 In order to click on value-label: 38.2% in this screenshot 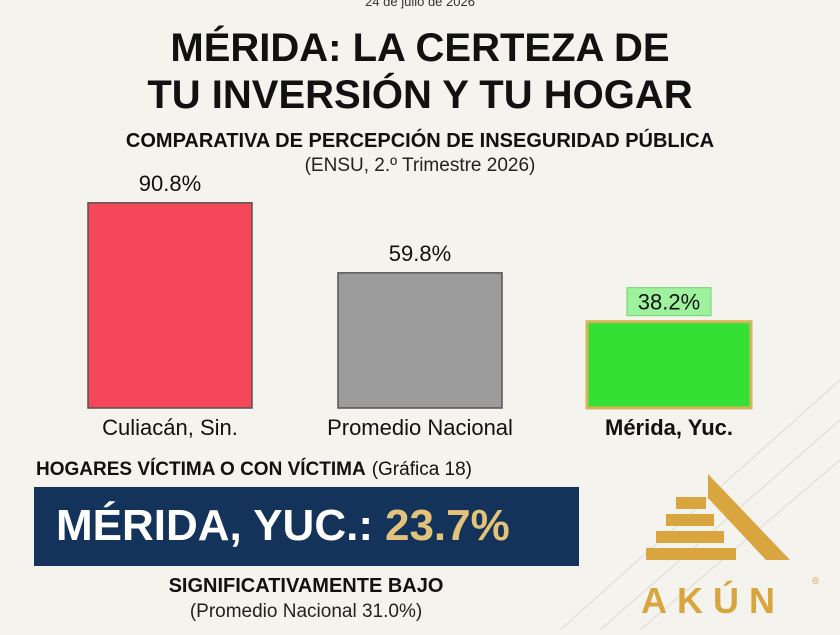, I will do `click(669, 302)`.